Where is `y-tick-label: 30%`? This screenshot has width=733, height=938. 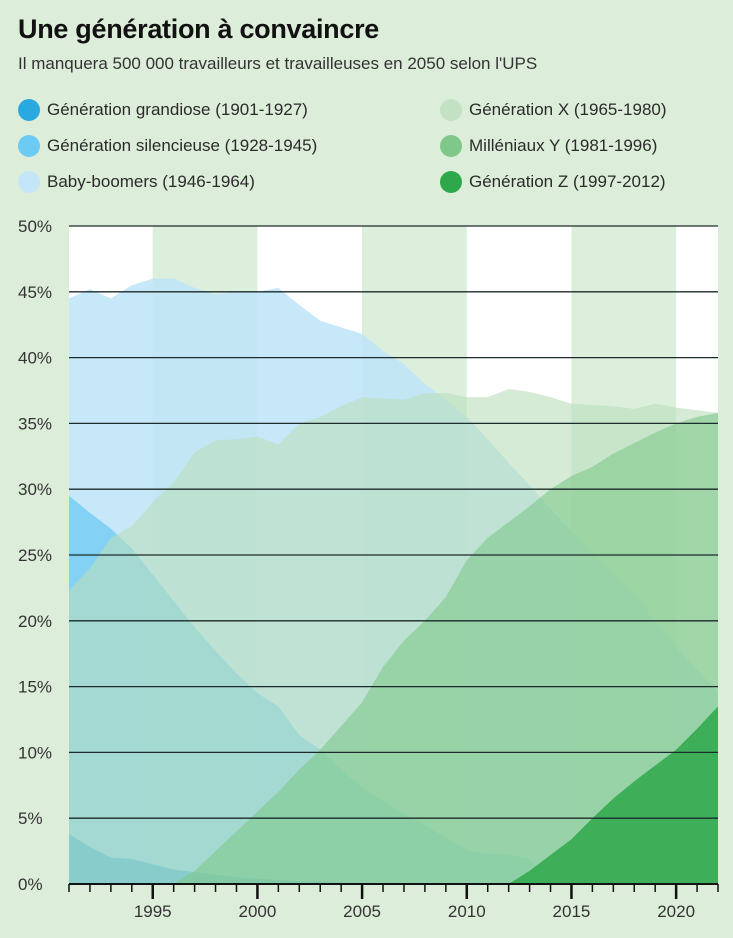
y-tick-label: 30% is located at coordinates (35, 489).